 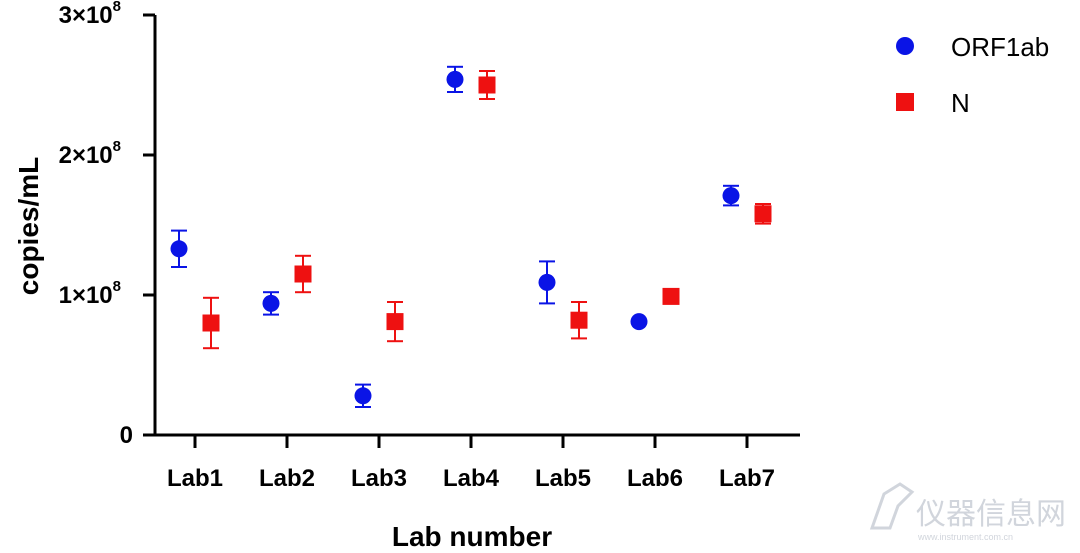 What do you see at coordinates (472, 536) in the screenshot?
I see `x-axis-title: Lab number` at bounding box center [472, 536].